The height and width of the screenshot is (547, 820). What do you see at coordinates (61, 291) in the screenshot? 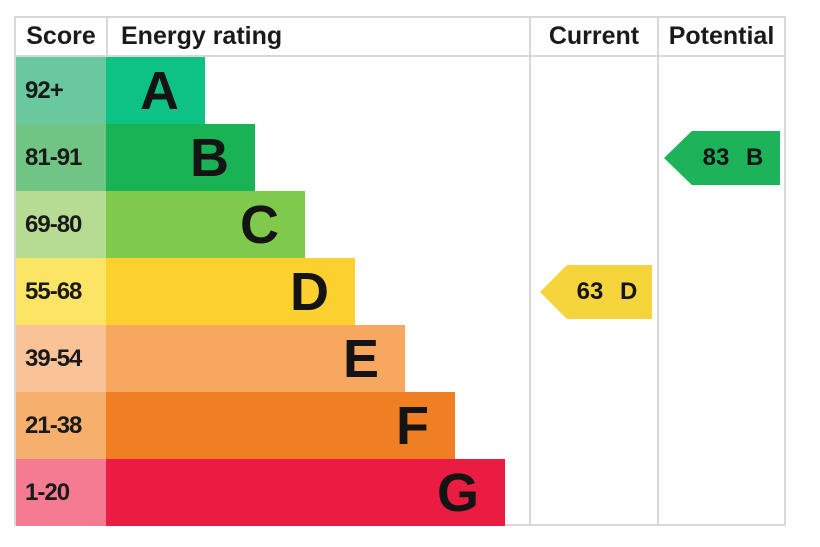
I see `band-score-label: 55-68` at bounding box center [61, 291].